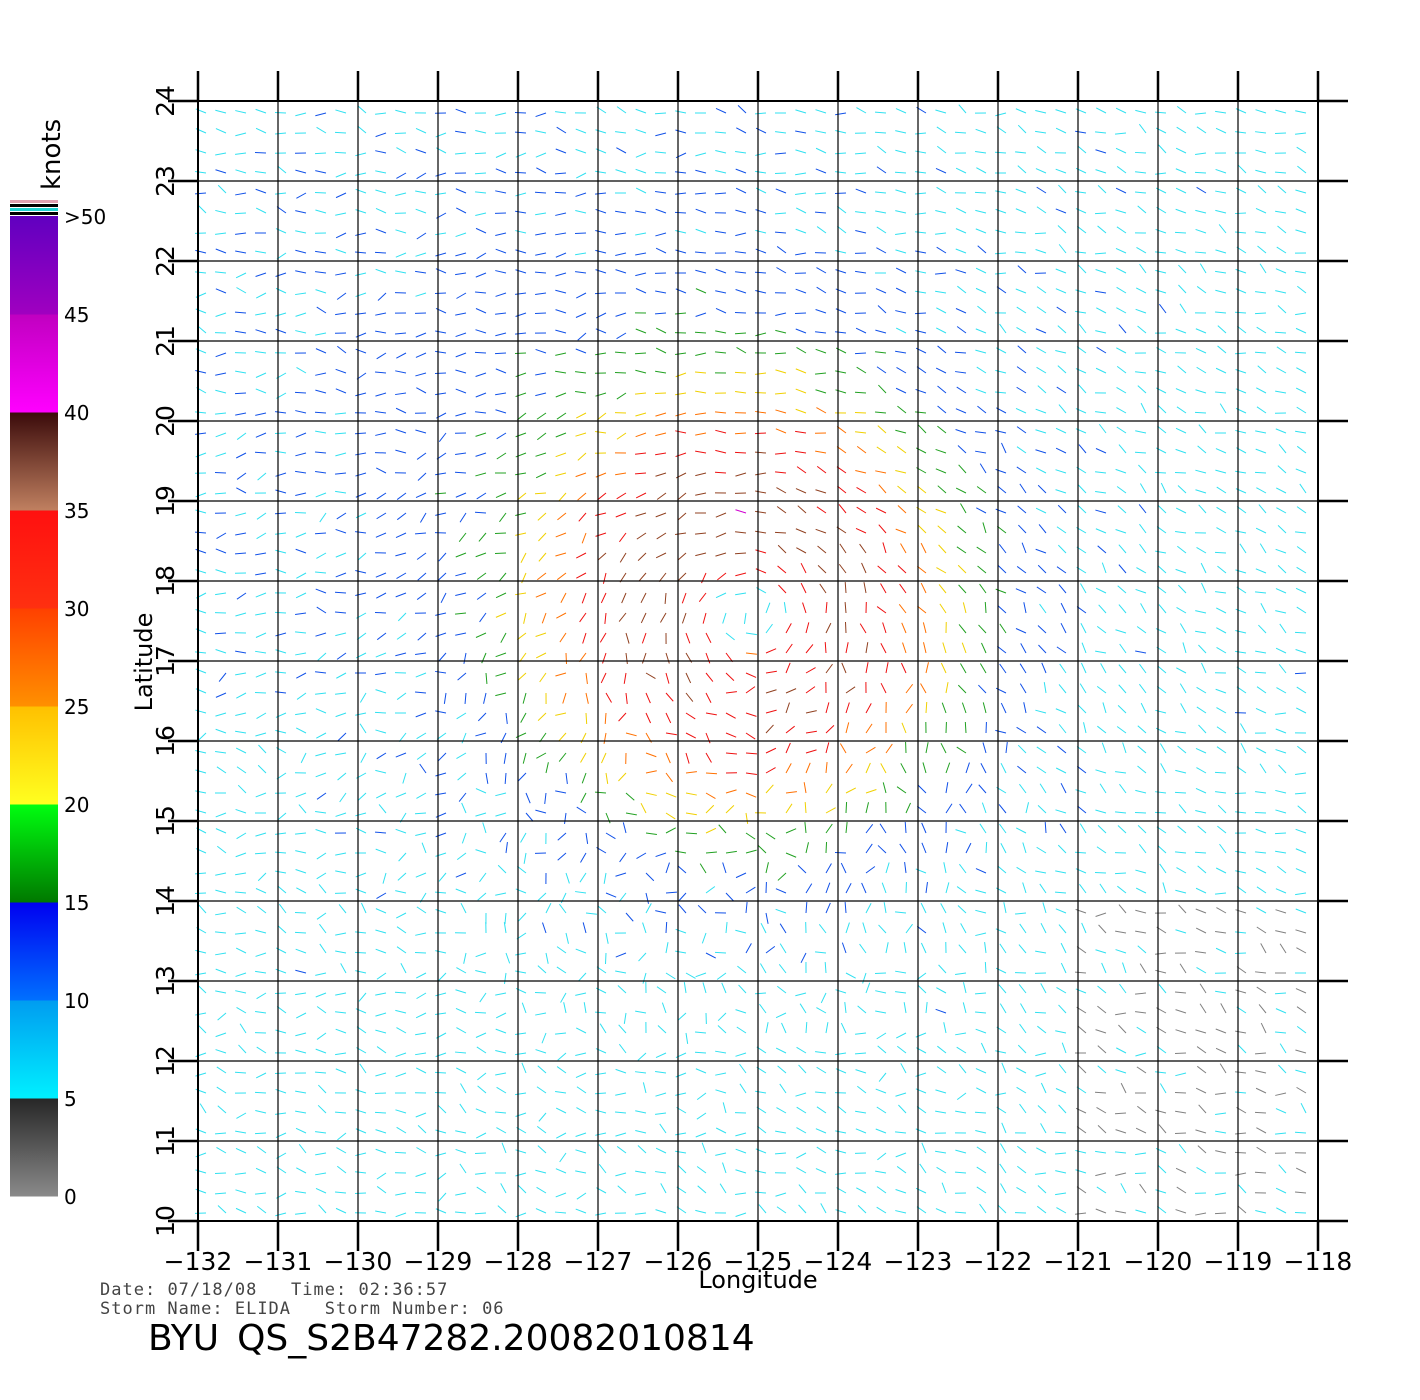 This screenshot has height=1400, width=1420. What do you see at coordinates (34, 209) in the screenshot?
I see `colorbar-stripe` at bounding box center [34, 209].